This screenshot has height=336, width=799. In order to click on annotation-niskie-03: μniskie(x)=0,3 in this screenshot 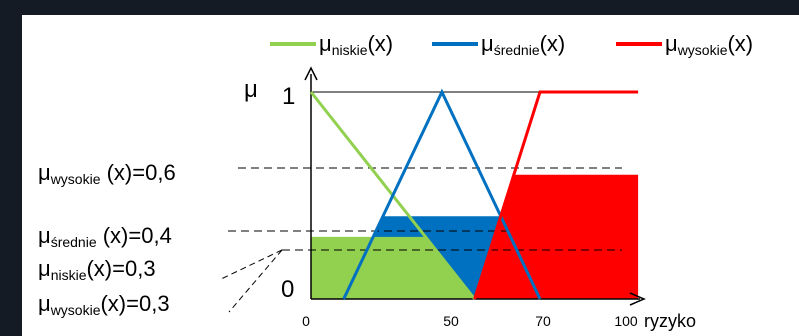, I will do `click(97, 269)`.